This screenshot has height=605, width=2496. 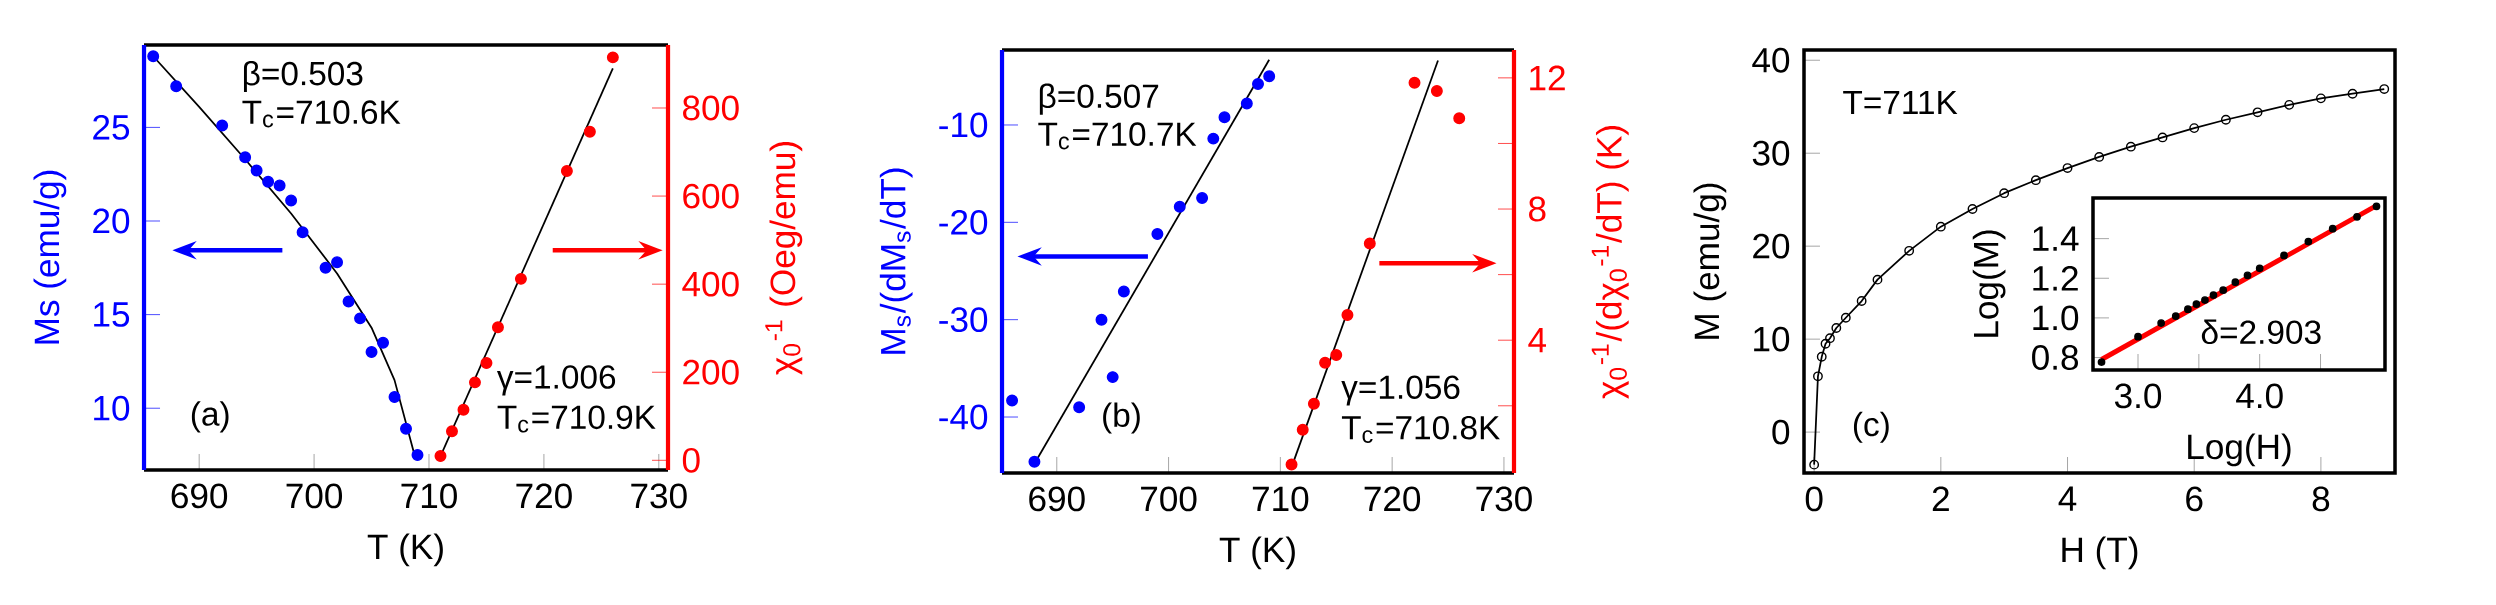 I want to click on y2-tick-label: 8, so click(x=1537, y=209).